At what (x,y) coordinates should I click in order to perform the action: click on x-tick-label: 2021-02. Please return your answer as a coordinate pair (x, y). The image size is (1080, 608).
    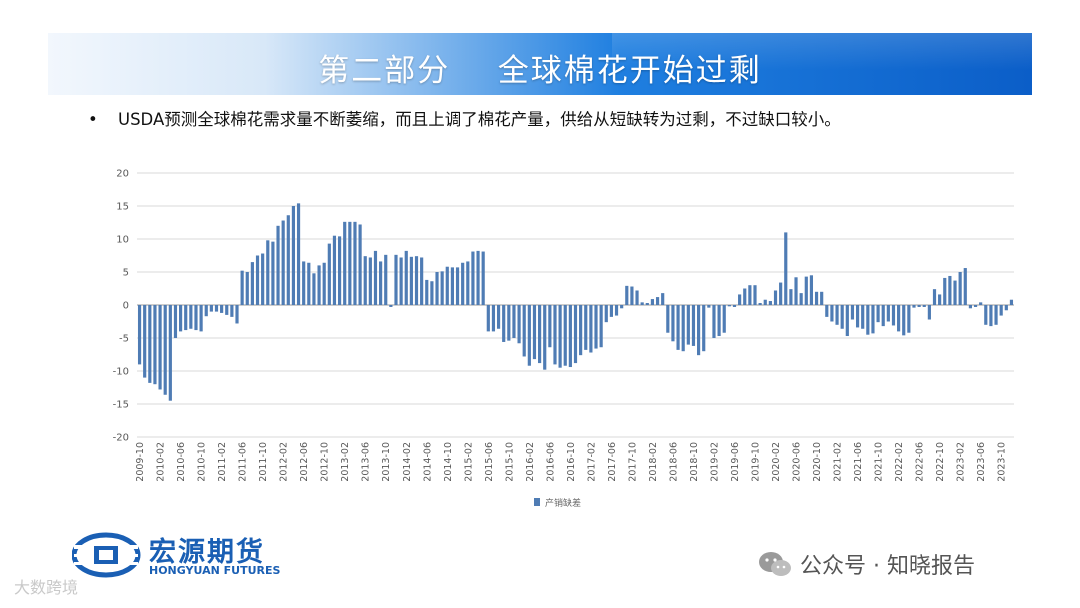
    Looking at the image, I should click on (838, 462).